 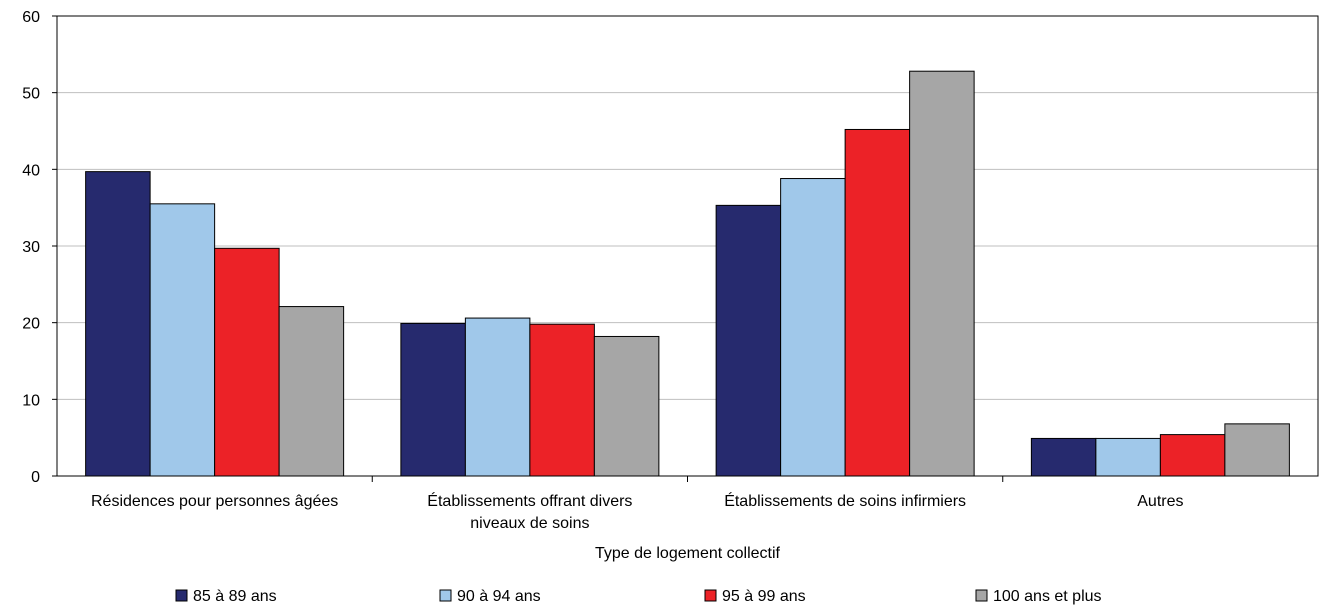 What do you see at coordinates (31, 17) in the screenshot?
I see `y-tick-label: 60` at bounding box center [31, 17].